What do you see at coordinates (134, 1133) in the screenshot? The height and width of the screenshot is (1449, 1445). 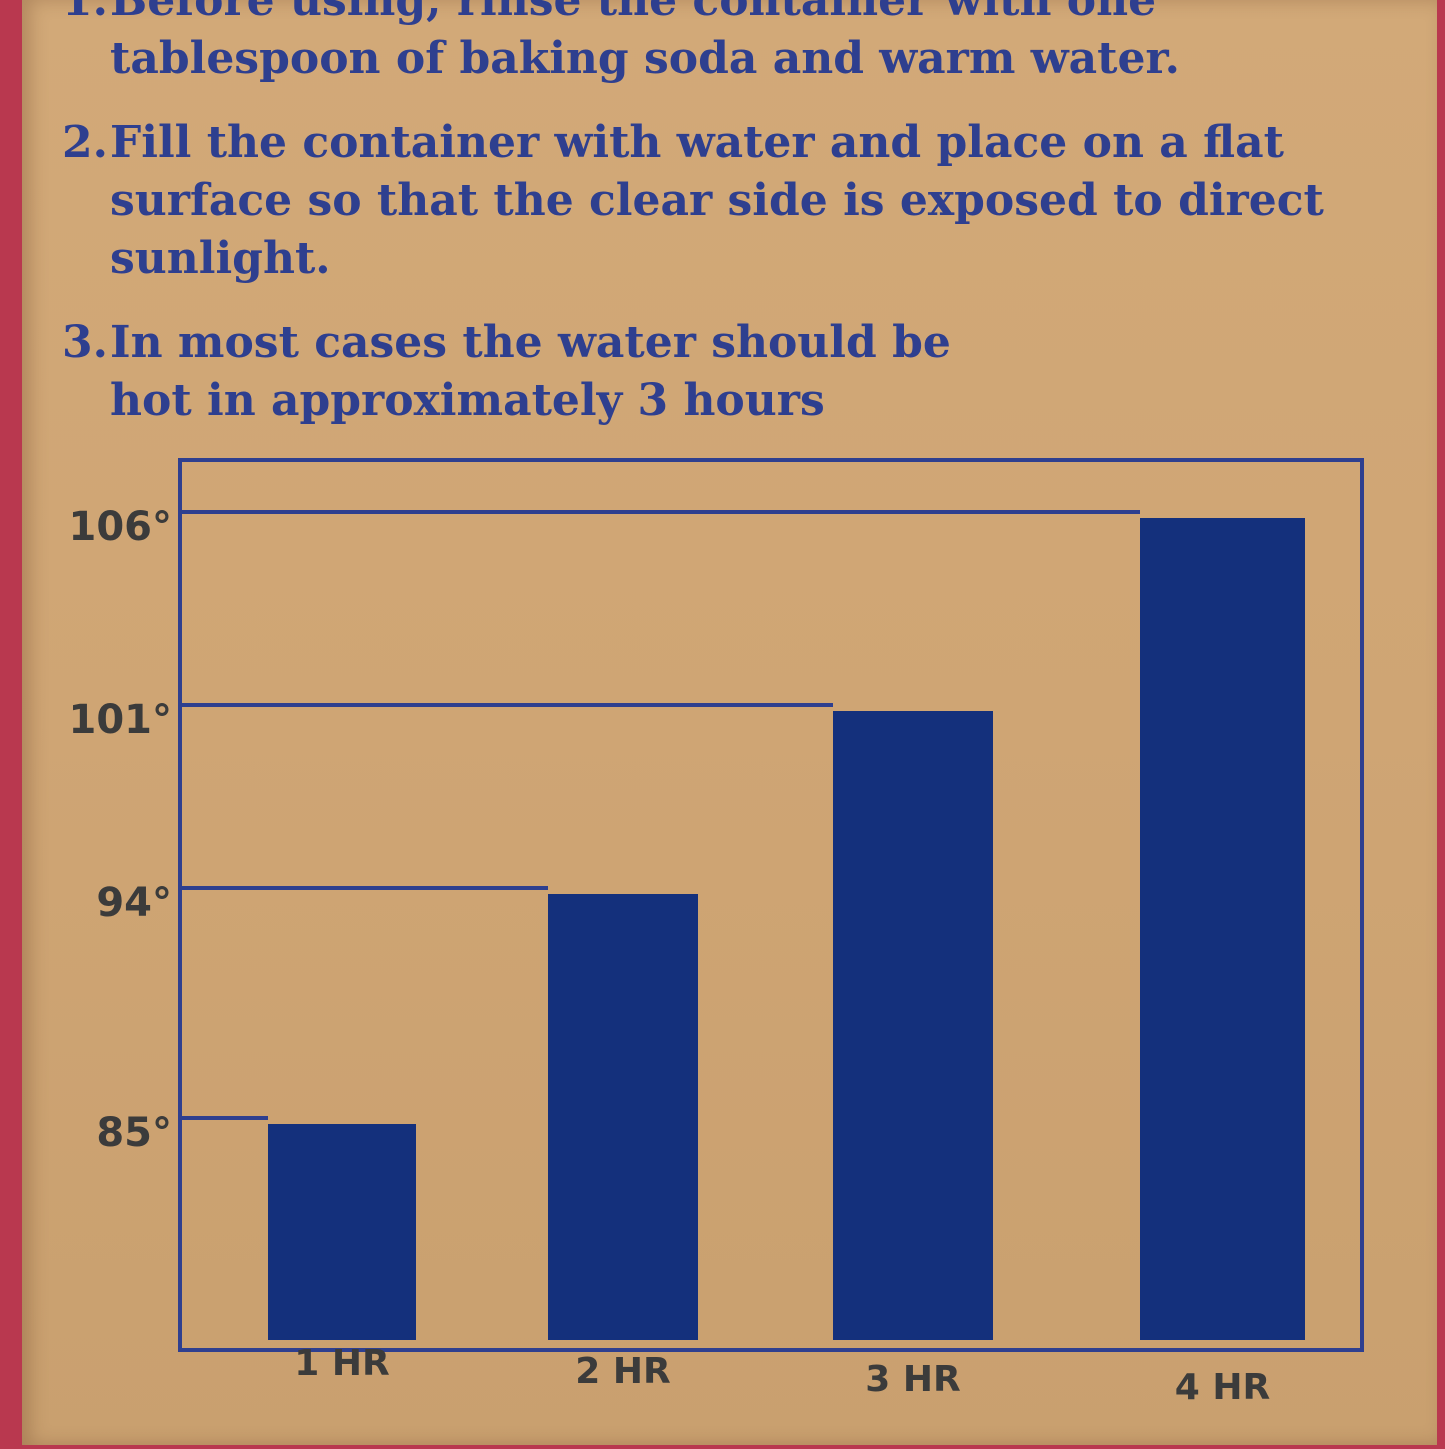 I see `y-tick-label: 85°` at bounding box center [134, 1133].